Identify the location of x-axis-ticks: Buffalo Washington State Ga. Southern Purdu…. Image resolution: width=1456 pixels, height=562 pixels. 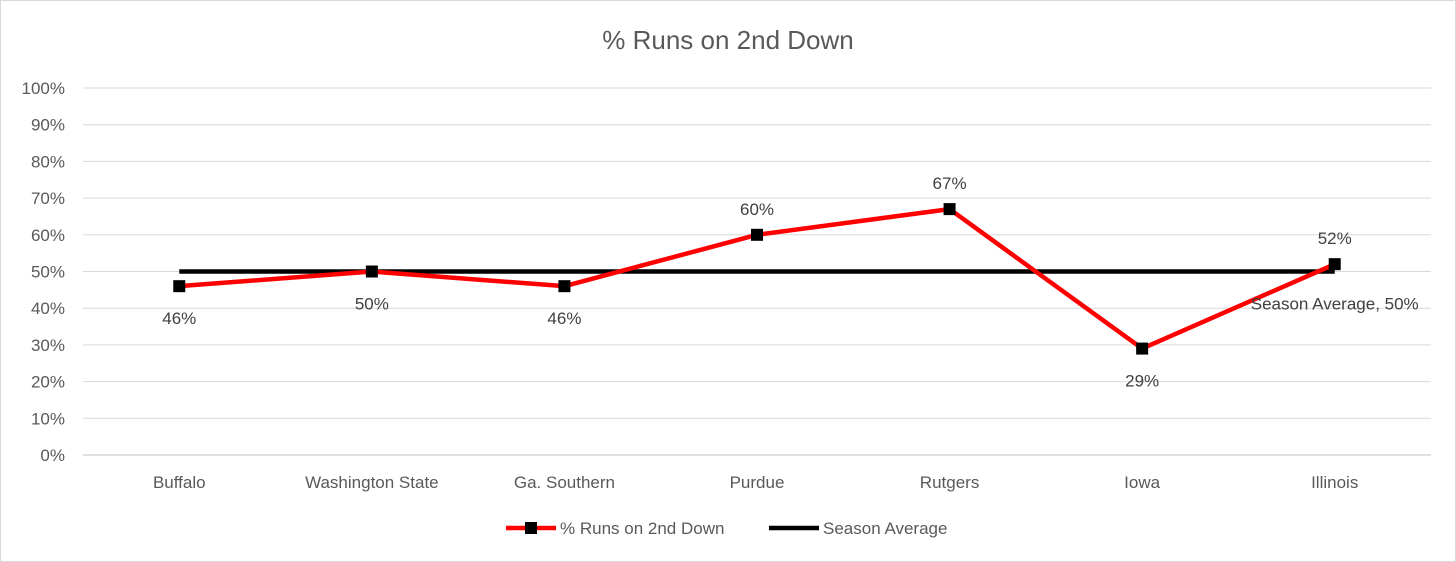
(755, 482).